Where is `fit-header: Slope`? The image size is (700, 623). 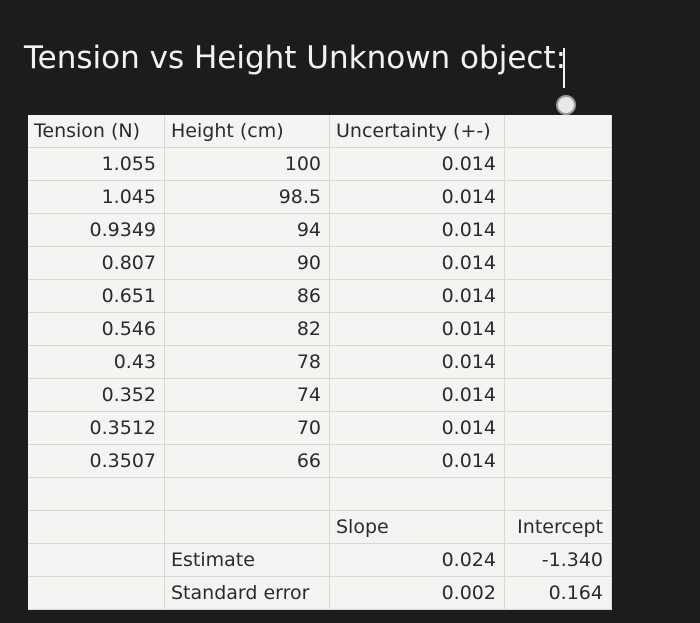
fit-header: Slope is located at coordinates (417, 527).